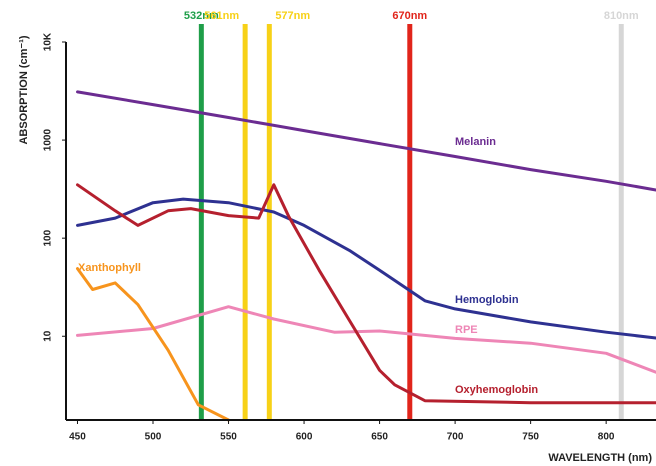 This screenshot has width=656, height=466. Describe the element at coordinates (153, 437) in the screenshot. I see `x-tick-label: 500` at that location.